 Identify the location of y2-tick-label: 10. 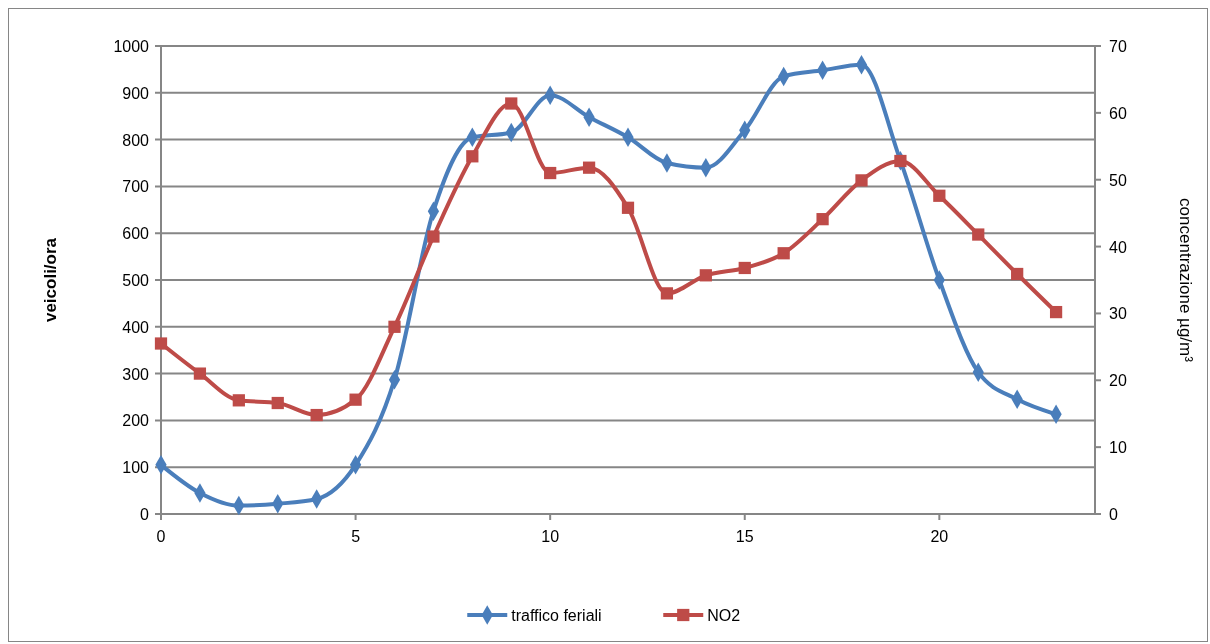
(1118, 448).